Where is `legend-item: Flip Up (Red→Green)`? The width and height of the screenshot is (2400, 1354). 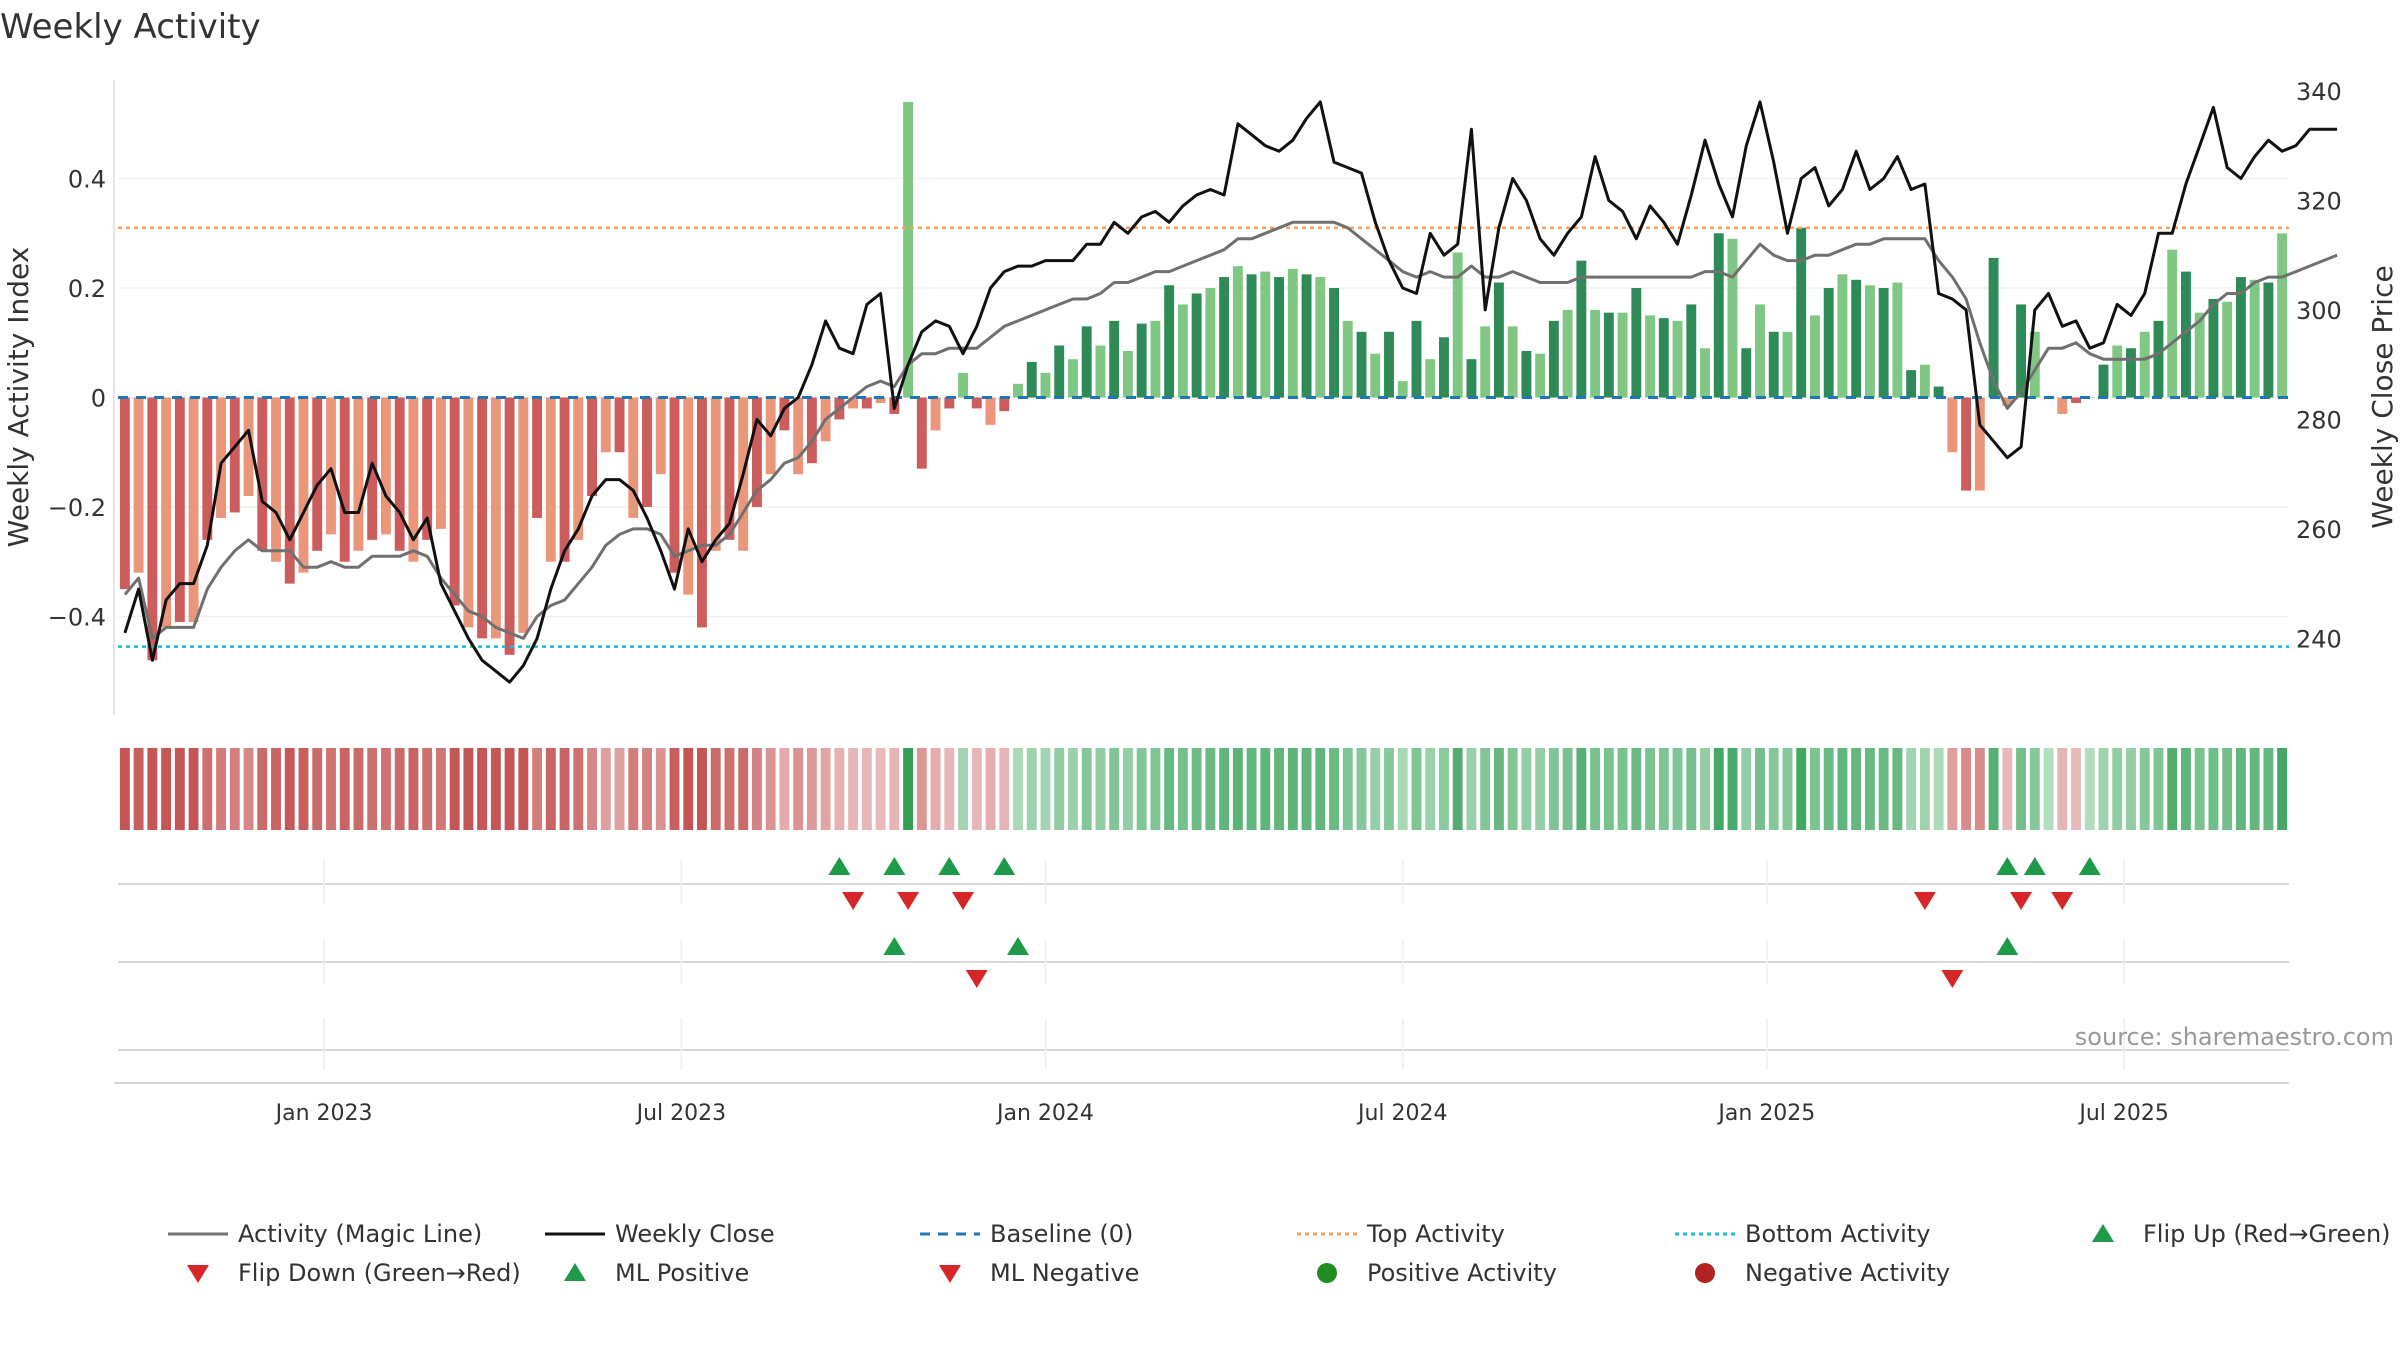
legend-item: Flip Up (Red→Green) is located at coordinates (2241, 1234).